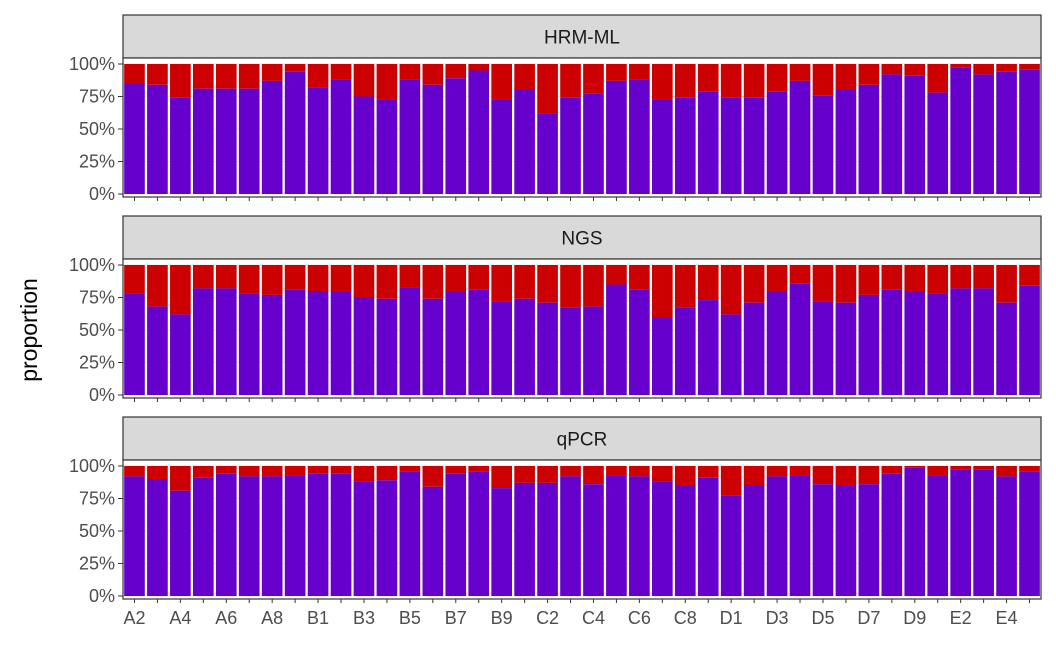  I want to click on bar-lower-A3, so click(157, 139).